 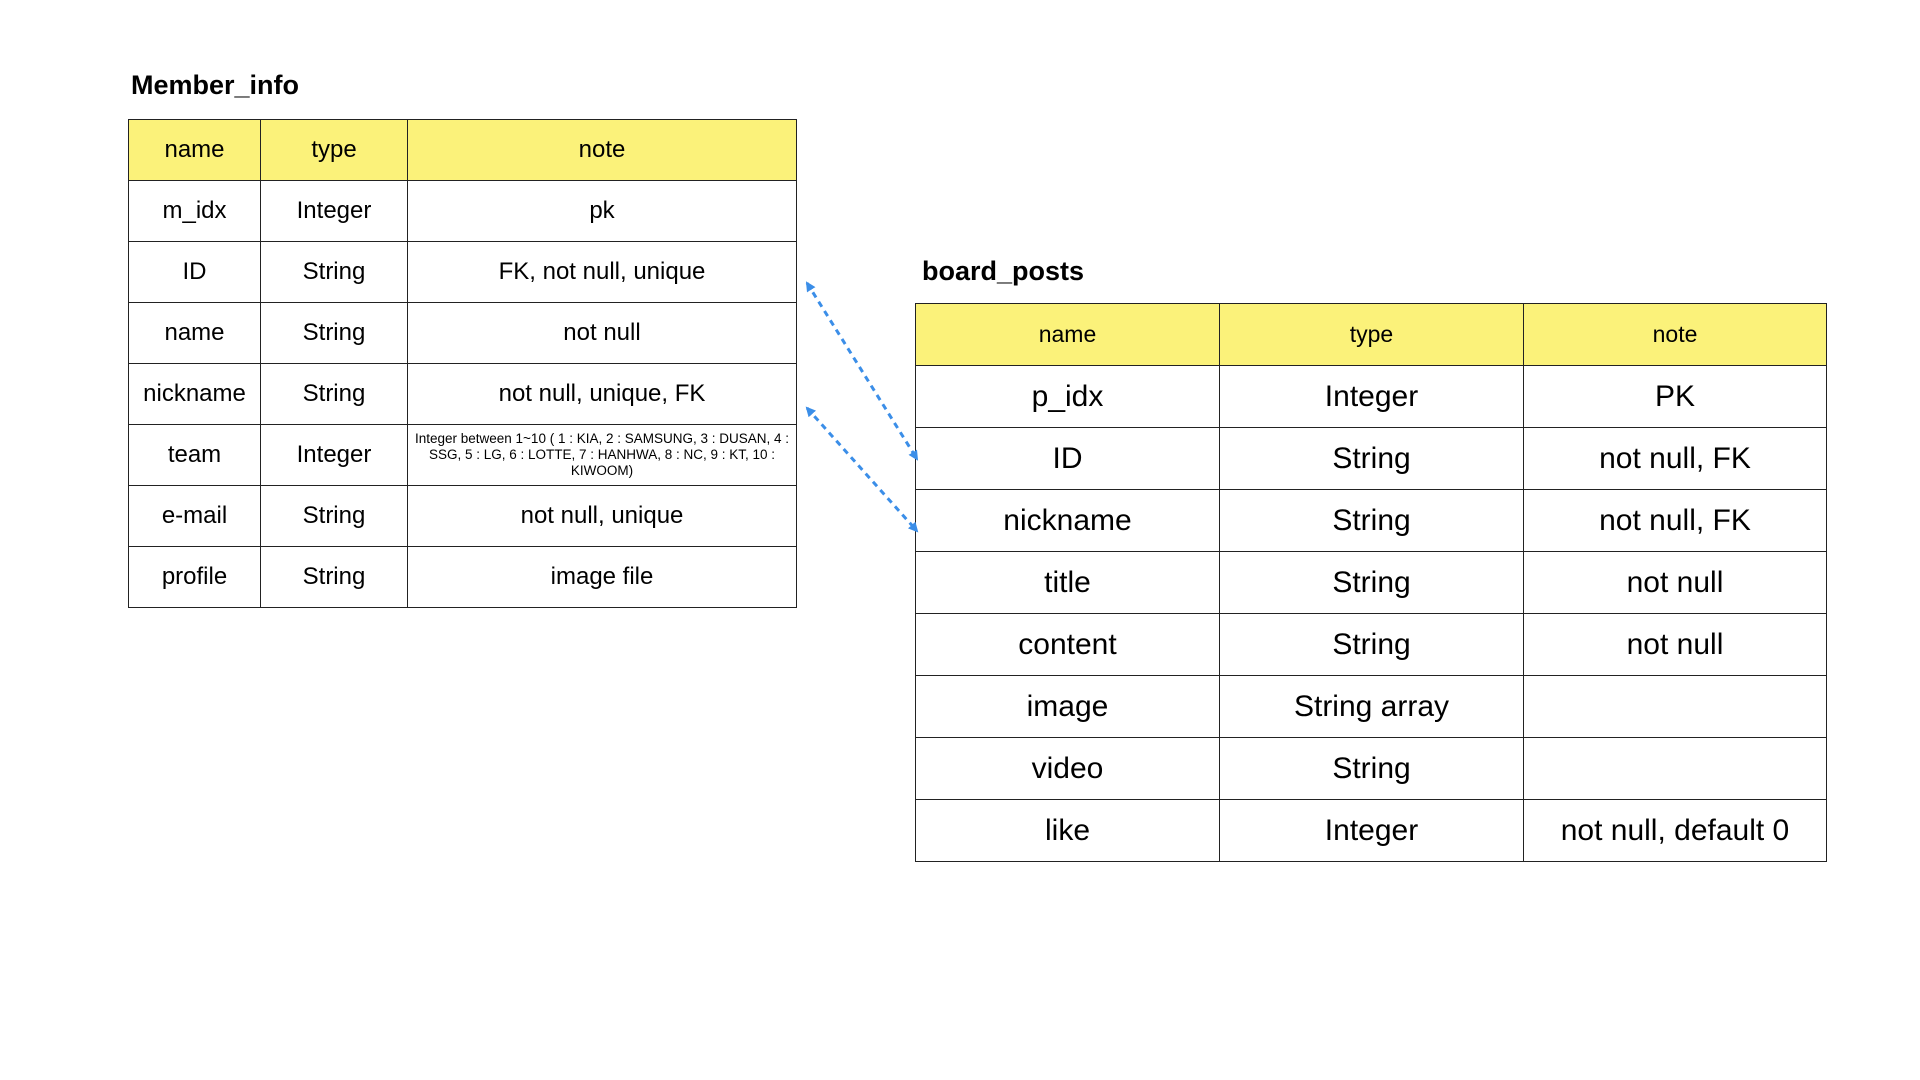 What do you see at coordinates (602, 516) in the screenshot?
I see `field-note-cell: not null, unique` at bounding box center [602, 516].